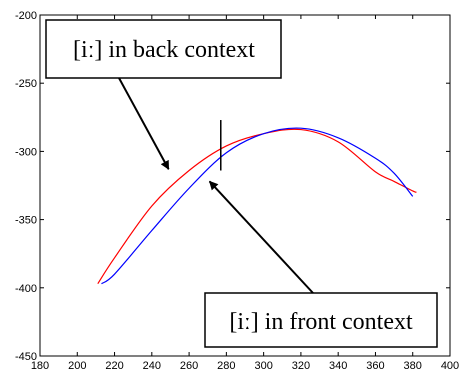 This screenshot has width=472, height=374. Describe the element at coordinates (263, 366) in the screenshot. I see `x-tick-label: 300` at that location.